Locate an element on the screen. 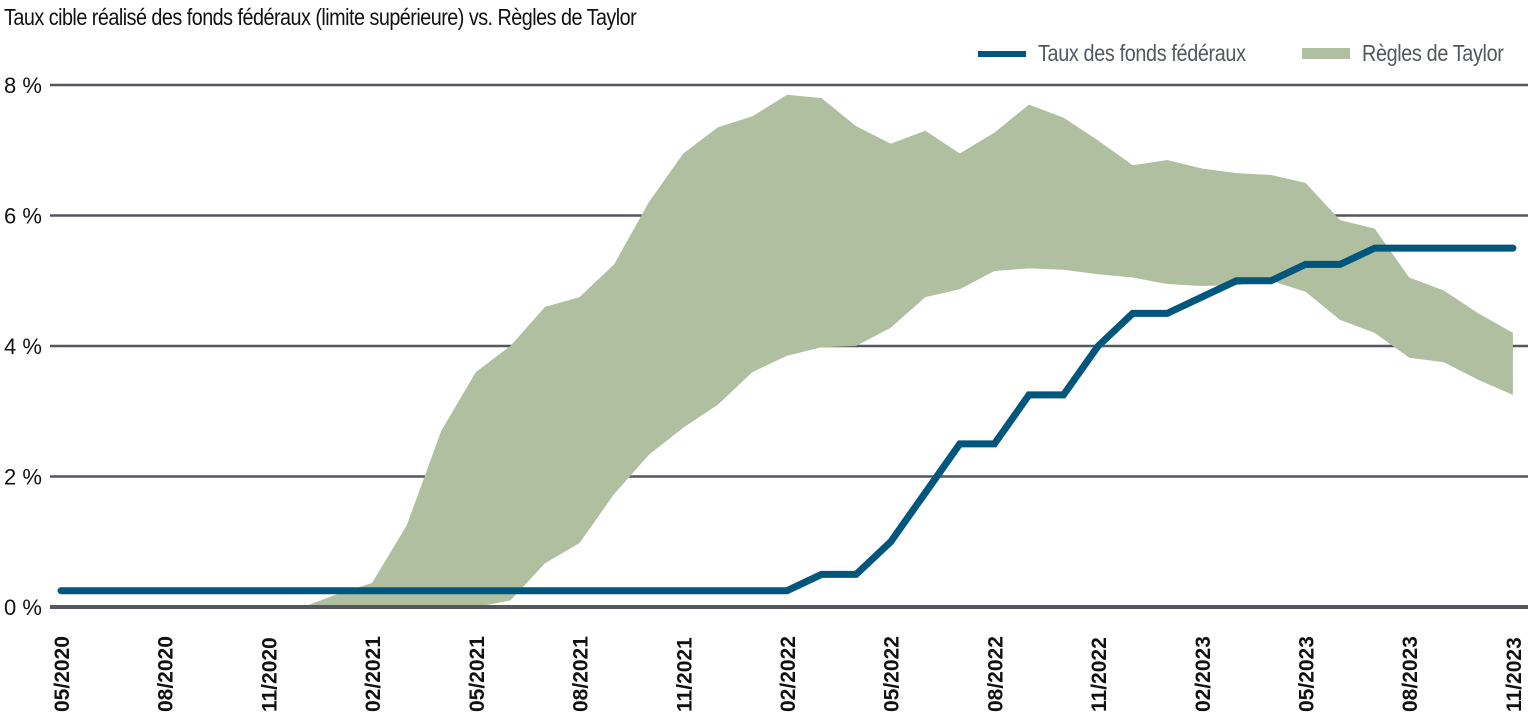 This screenshot has height=720, width=1532. y-tick-label: 8 % is located at coordinates (23, 85).